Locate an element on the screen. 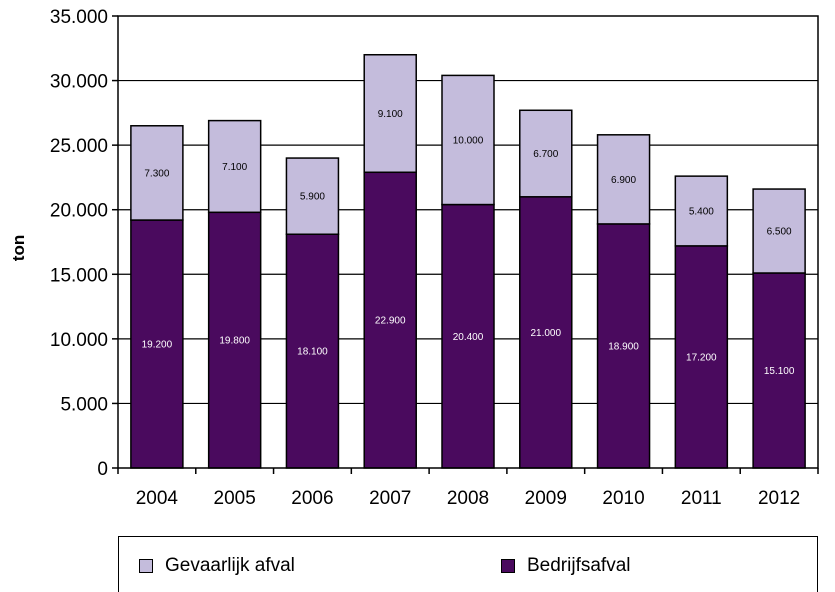 This screenshot has height=592, width=835. y-tick-label: 15.000 is located at coordinates (79, 275).